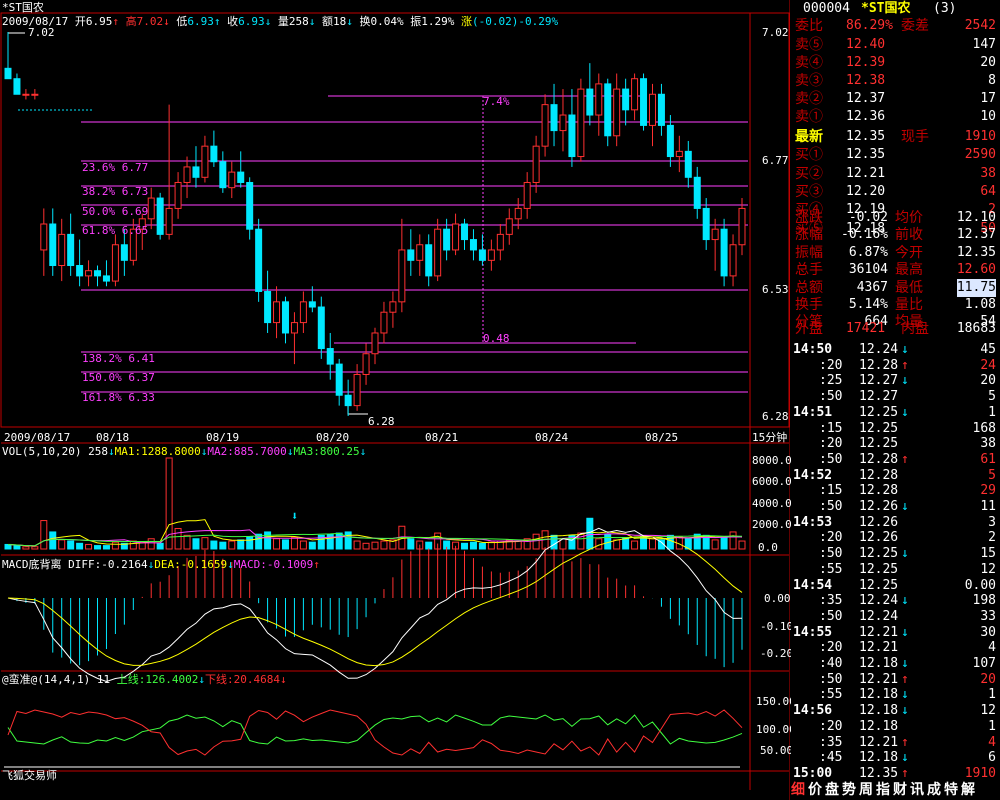 Image resolution: width=1000 pixels, height=800 pixels. What do you see at coordinates (909, 287) in the screenshot?
I see `stat-label: 最低` at bounding box center [909, 287].